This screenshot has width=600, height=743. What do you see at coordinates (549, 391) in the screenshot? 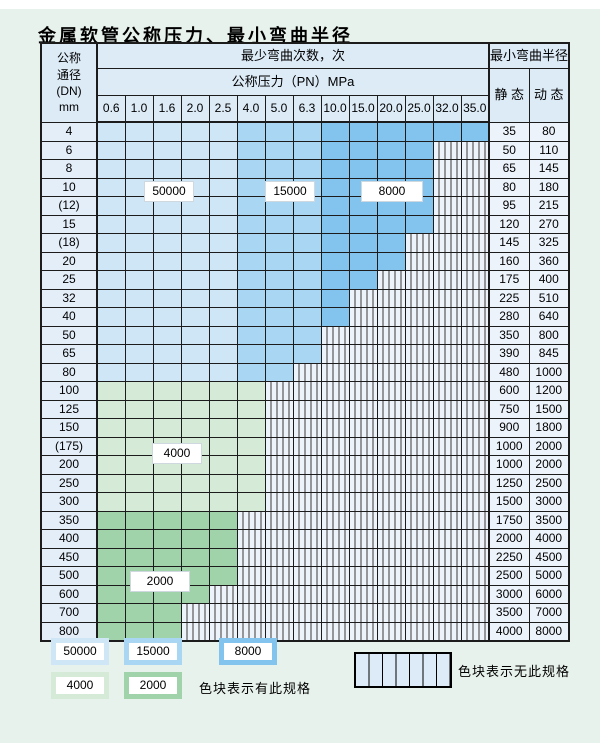
I see `dynamic-radius-cell: 1200` at bounding box center [549, 391].